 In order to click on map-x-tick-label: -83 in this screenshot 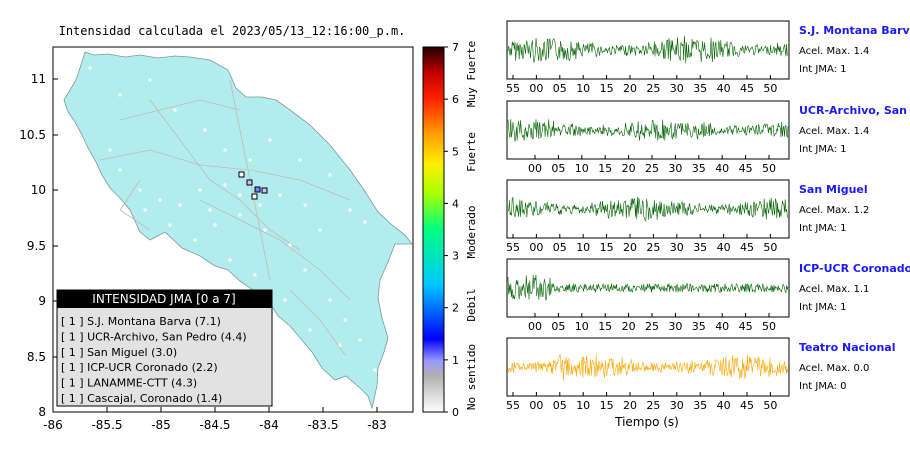, I will do `click(377, 425)`.